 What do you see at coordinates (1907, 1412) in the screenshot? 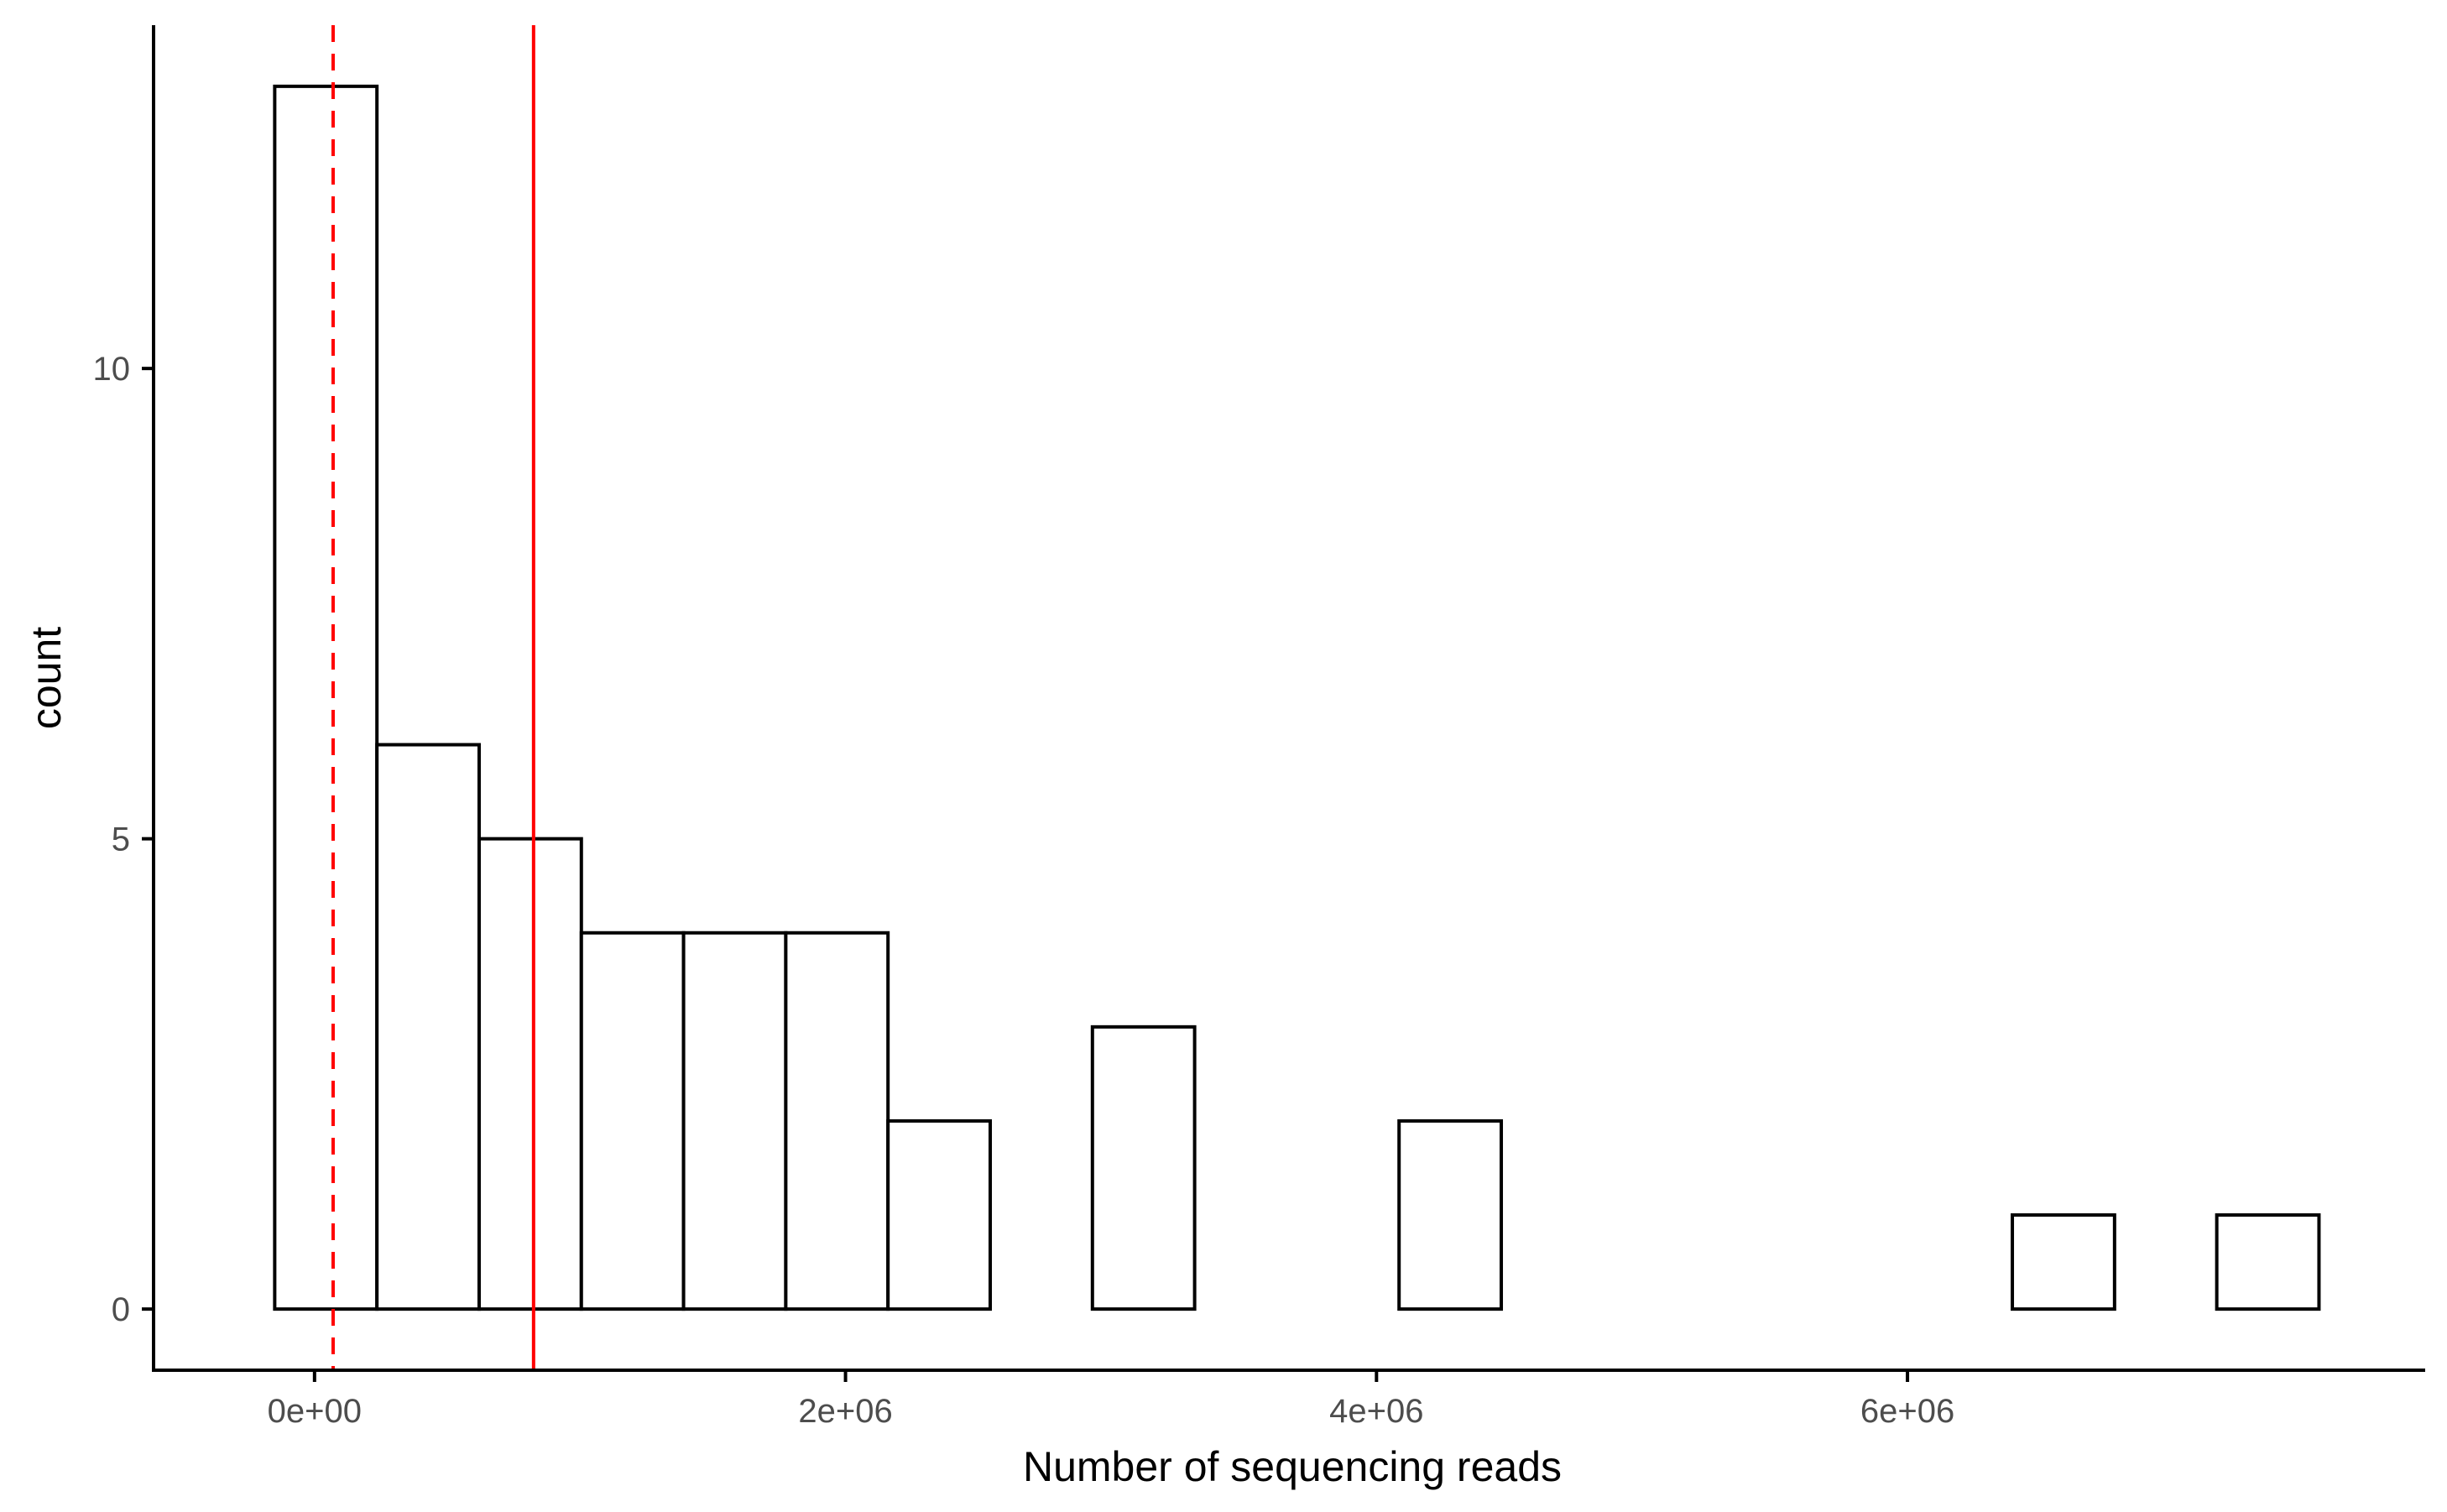
I see `x-tick-label: 6e+06` at bounding box center [1907, 1412].